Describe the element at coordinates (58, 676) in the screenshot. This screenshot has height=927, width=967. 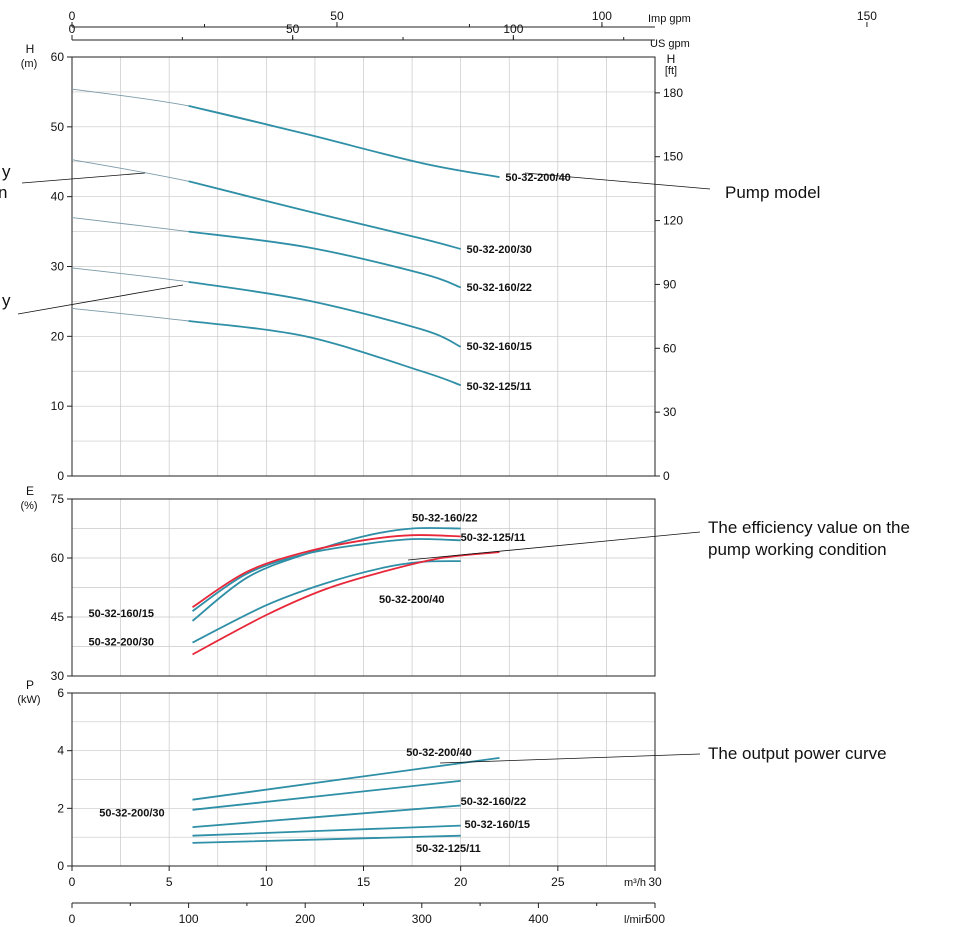
I see `efficiency-ytick-label: 30` at that location.